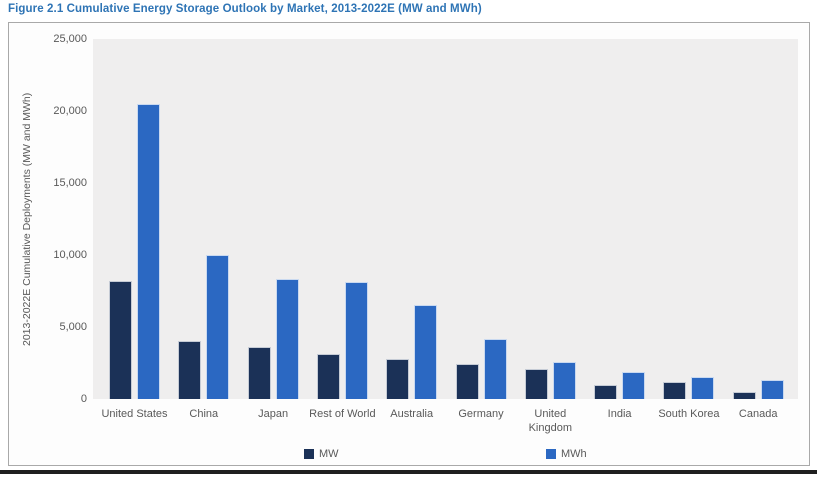  Describe the element at coordinates (703, 388) in the screenshot. I see `bar-mwh-south-korea` at that location.